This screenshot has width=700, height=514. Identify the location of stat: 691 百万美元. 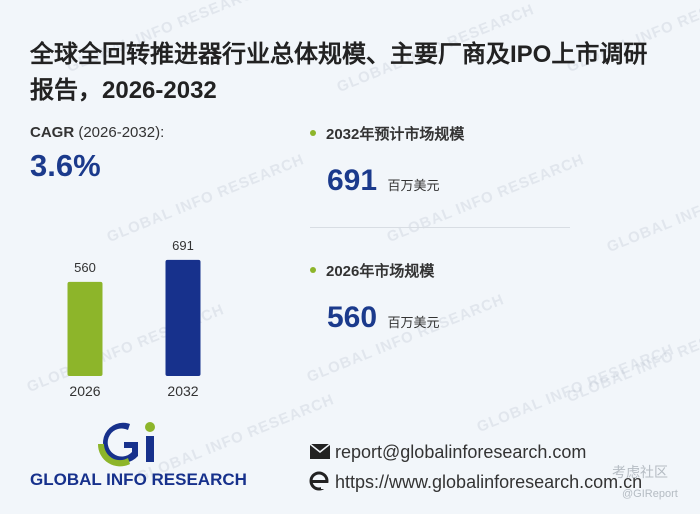
(383, 181).